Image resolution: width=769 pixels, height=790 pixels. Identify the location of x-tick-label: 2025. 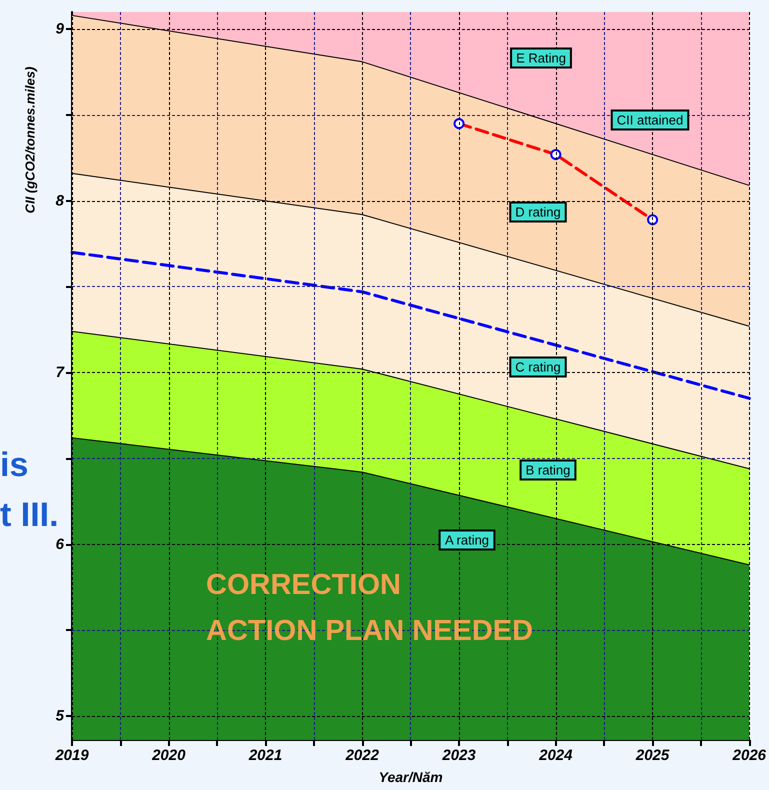
(652, 755).